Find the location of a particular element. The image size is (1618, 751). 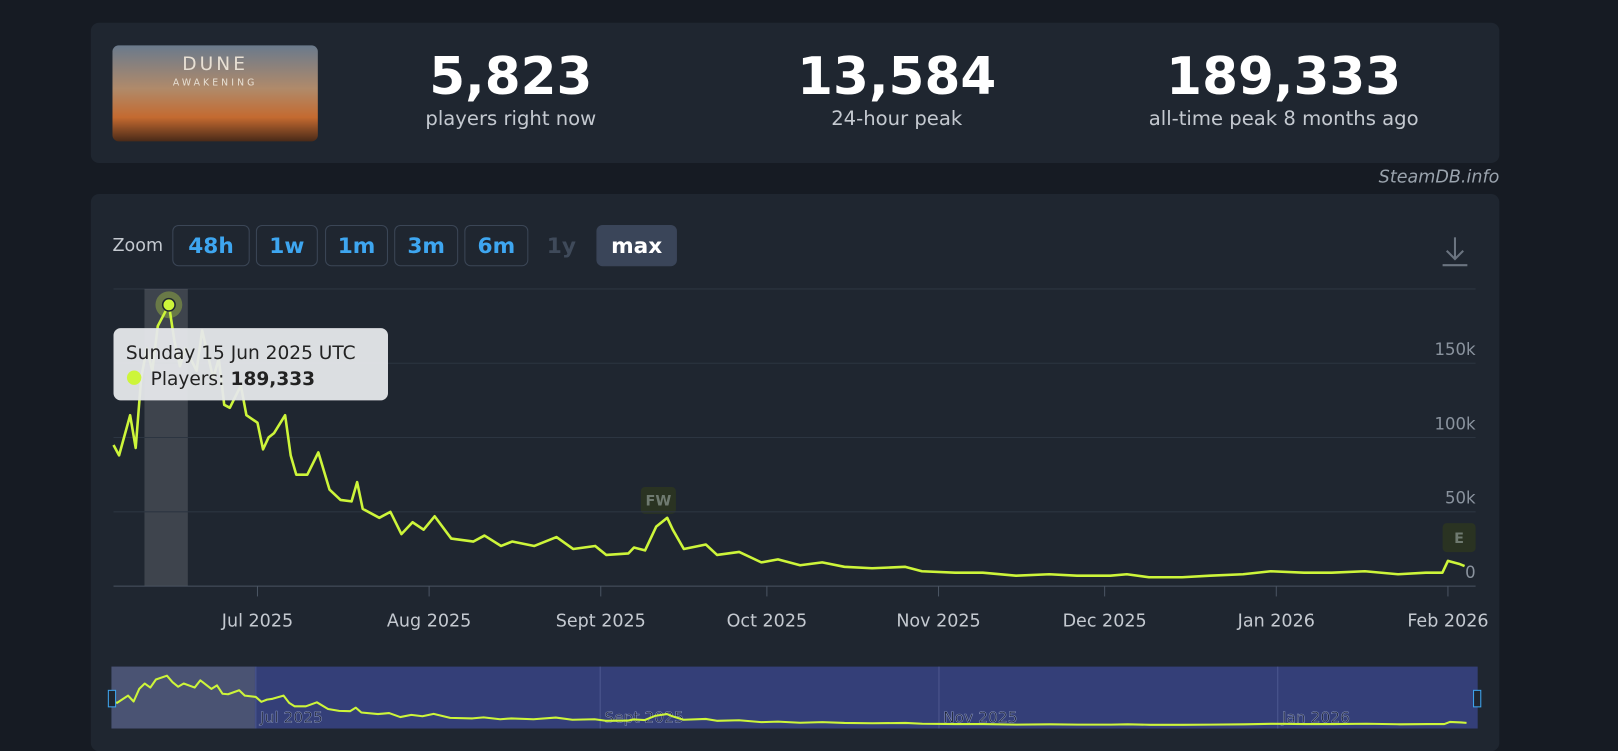

tooltip is located at coordinates (250, 364).